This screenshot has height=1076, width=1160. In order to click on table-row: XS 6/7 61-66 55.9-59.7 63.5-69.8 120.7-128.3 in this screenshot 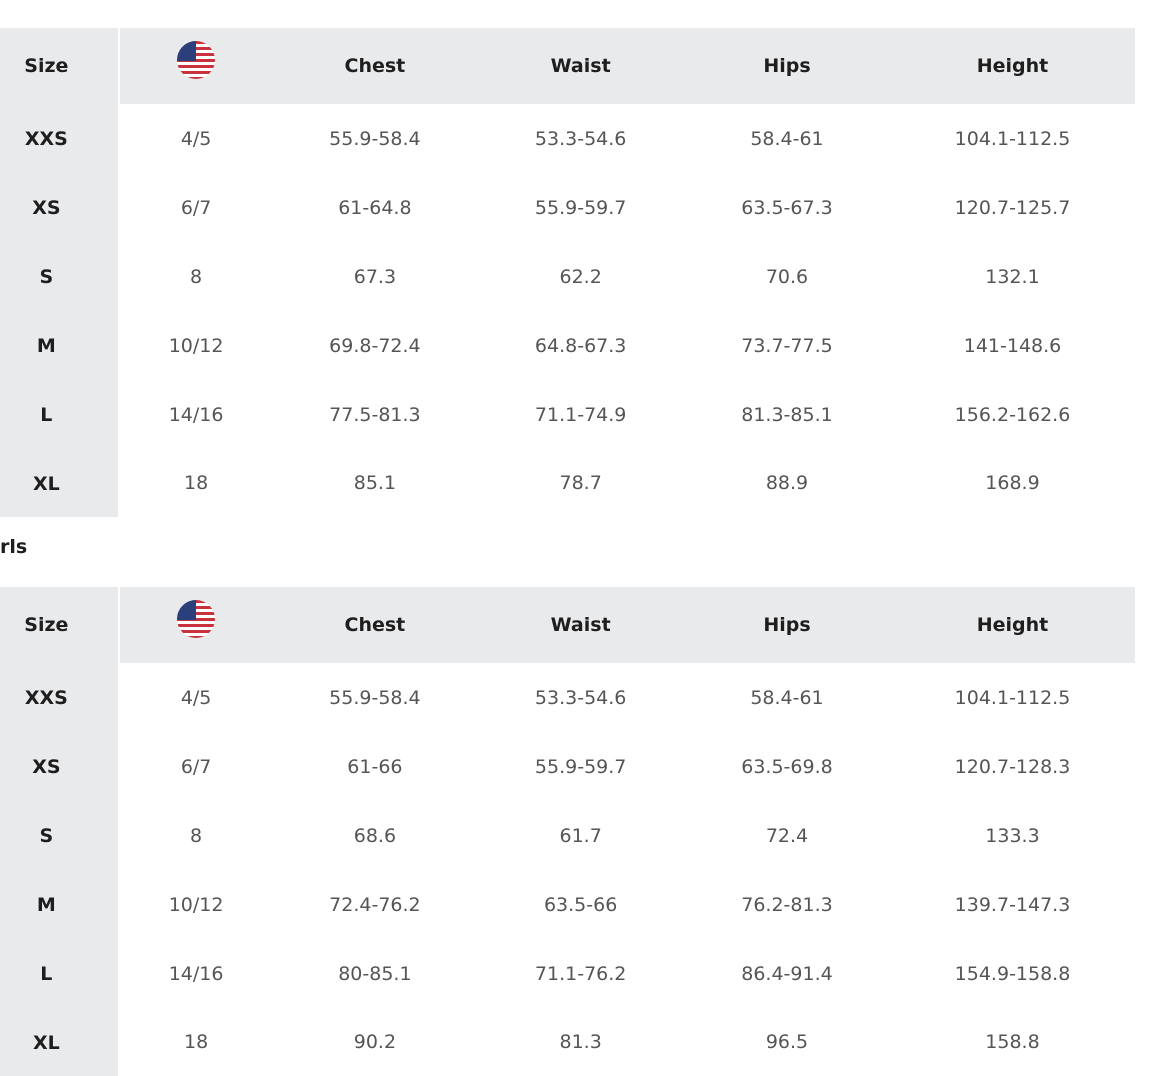, I will do `click(567, 766)`.